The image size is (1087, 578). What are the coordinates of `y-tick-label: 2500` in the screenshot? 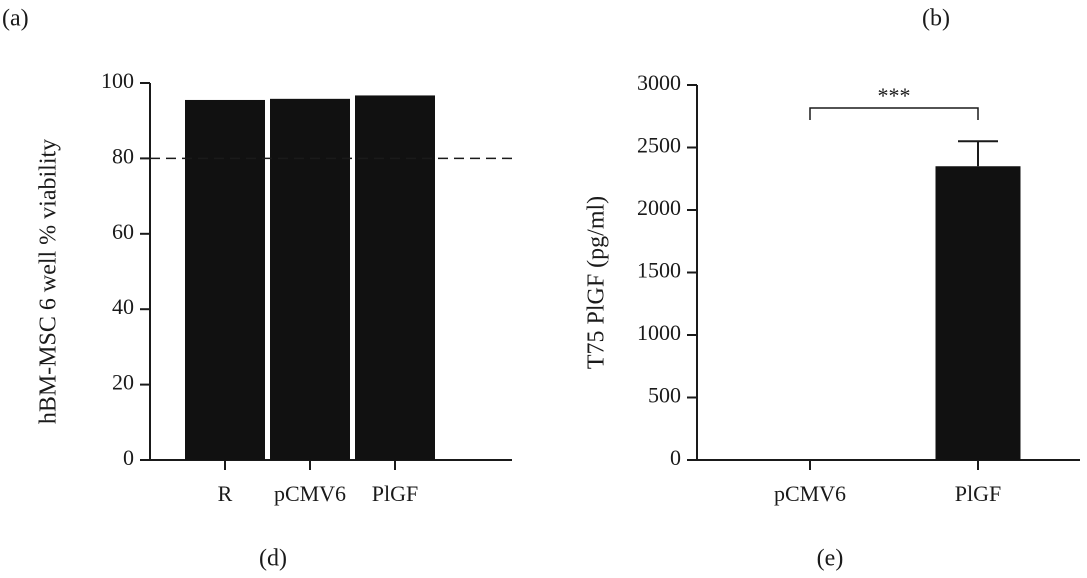 It's located at (659, 145).